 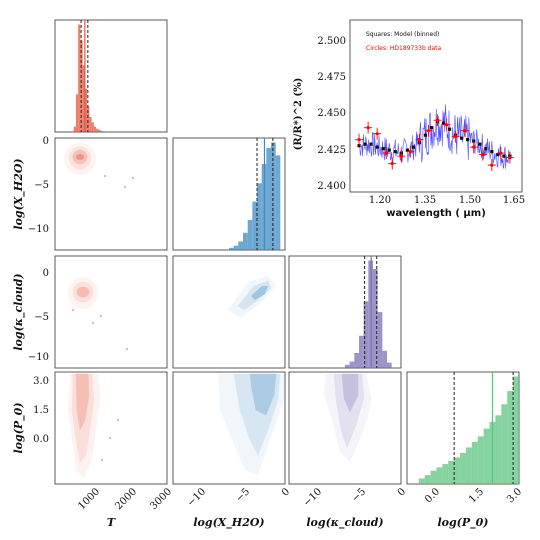 I want to click on inset-marks, so click(x=434, y=138).